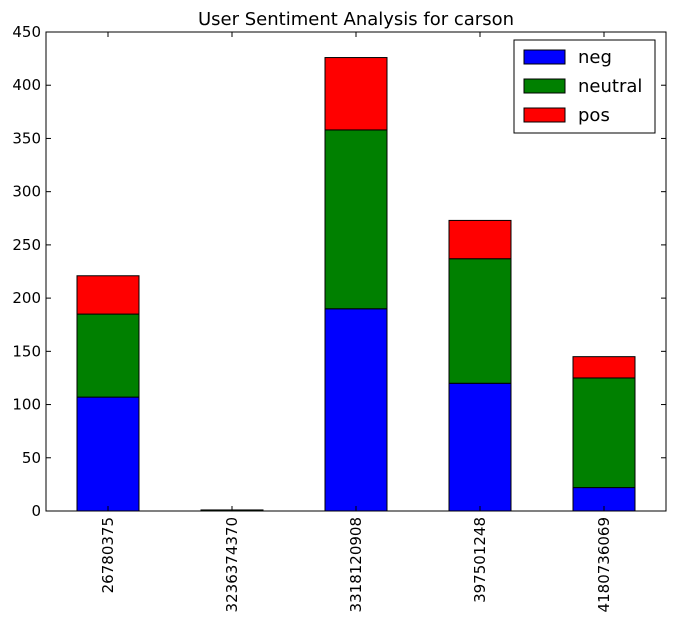 The width and height of the screenshot is (675, 631). Describe the element at coordinates (544, 86) in the screenshot. I see `legend-swatch-neutral` at that location.